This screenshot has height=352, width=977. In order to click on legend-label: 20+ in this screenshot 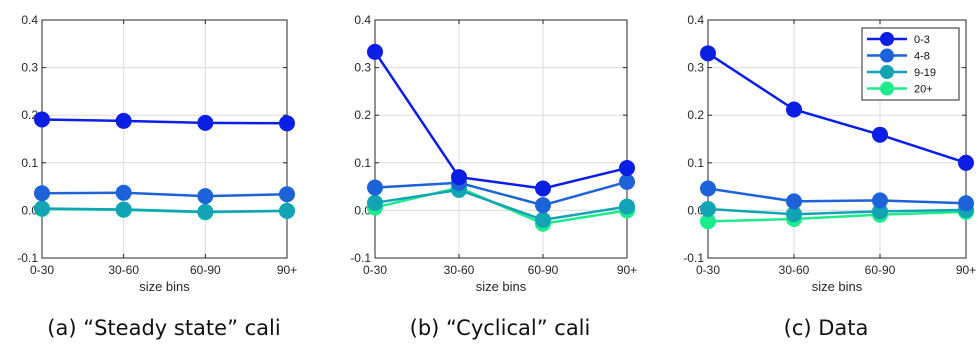, I will do `click(923, 90)`.